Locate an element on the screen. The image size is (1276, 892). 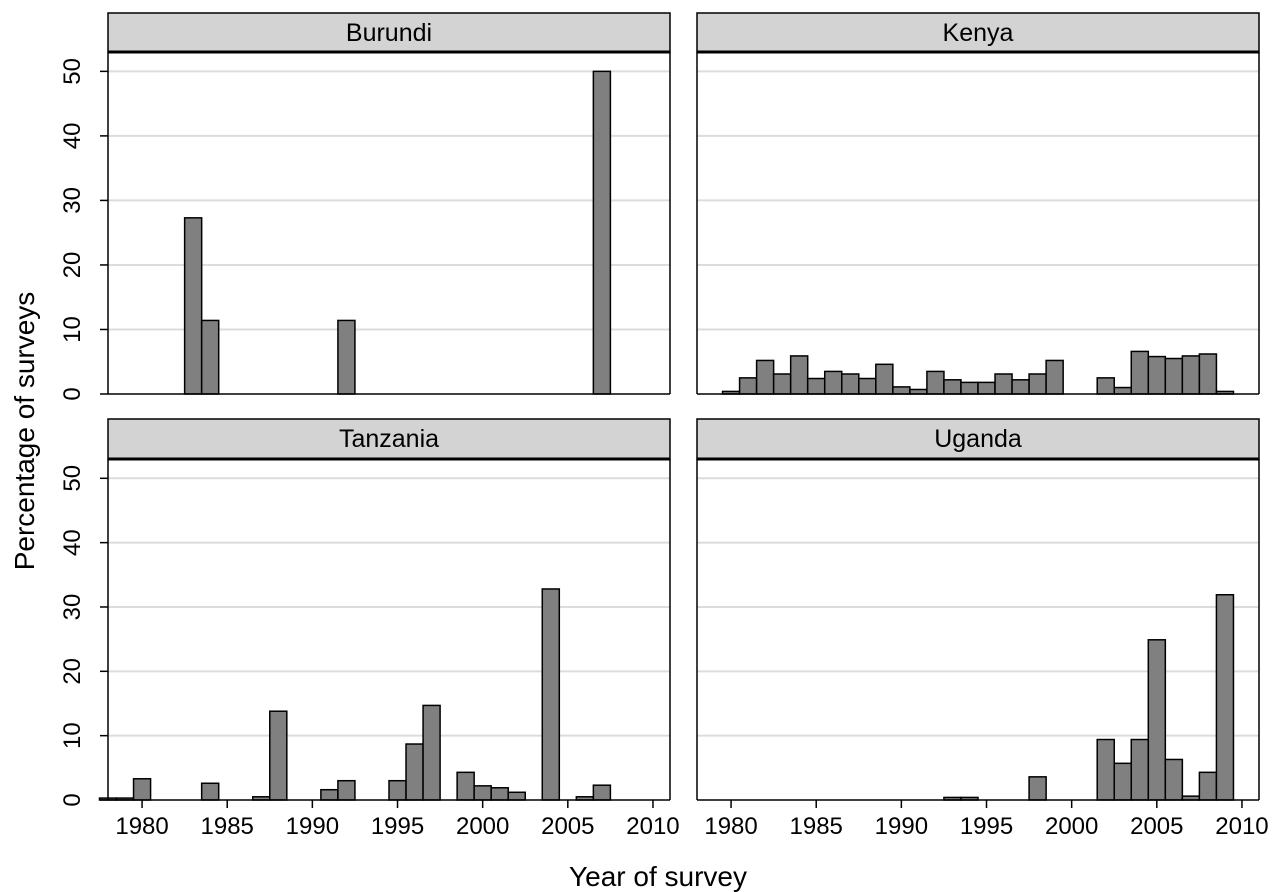
panel-title: Kenya is located at coordinates (978, 33).